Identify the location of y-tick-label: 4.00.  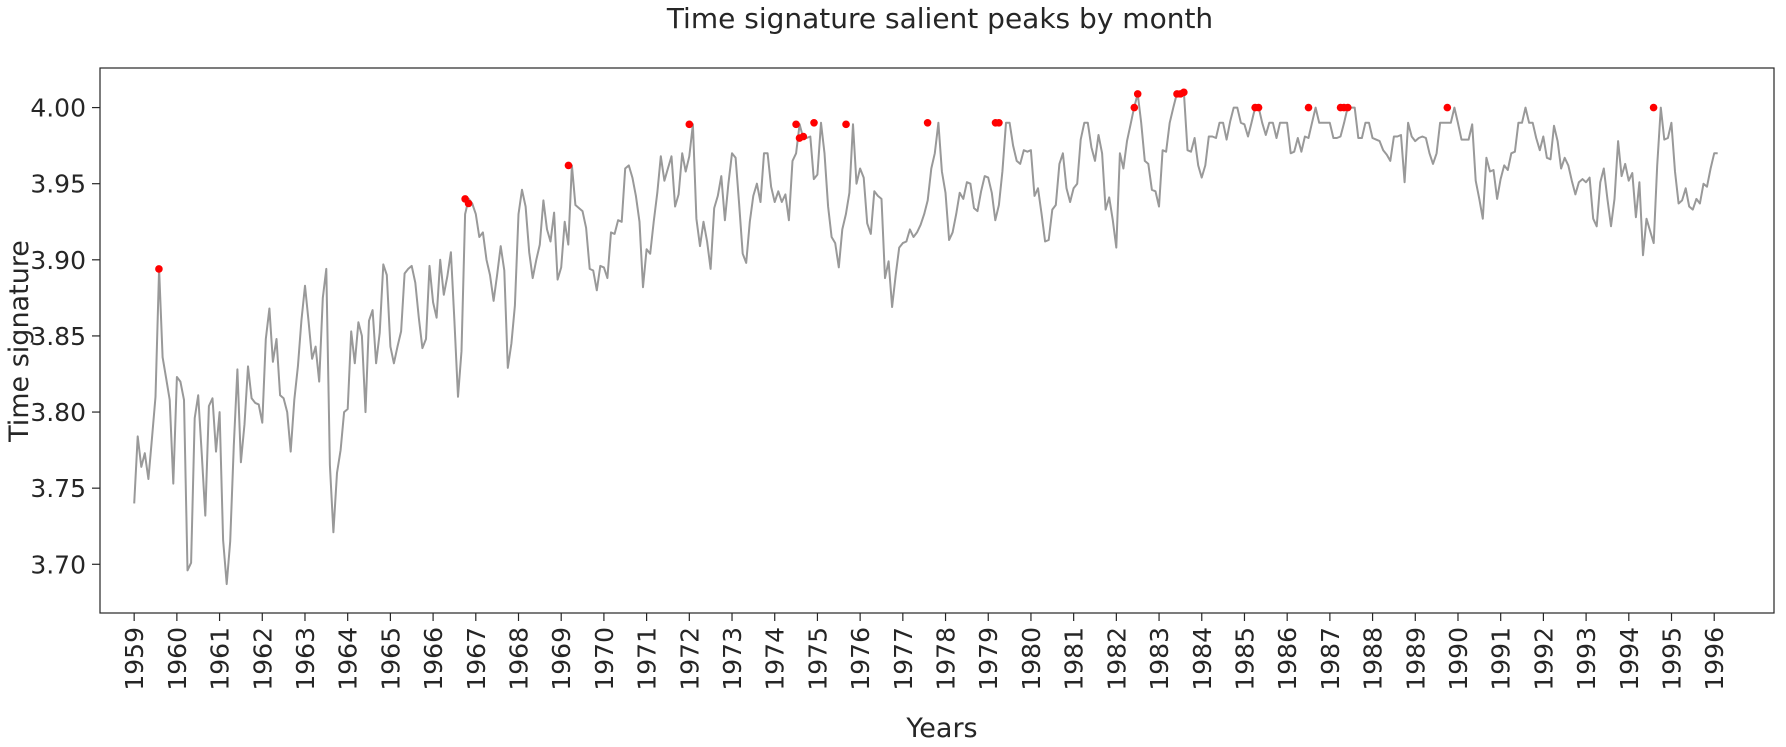
(58, 108).